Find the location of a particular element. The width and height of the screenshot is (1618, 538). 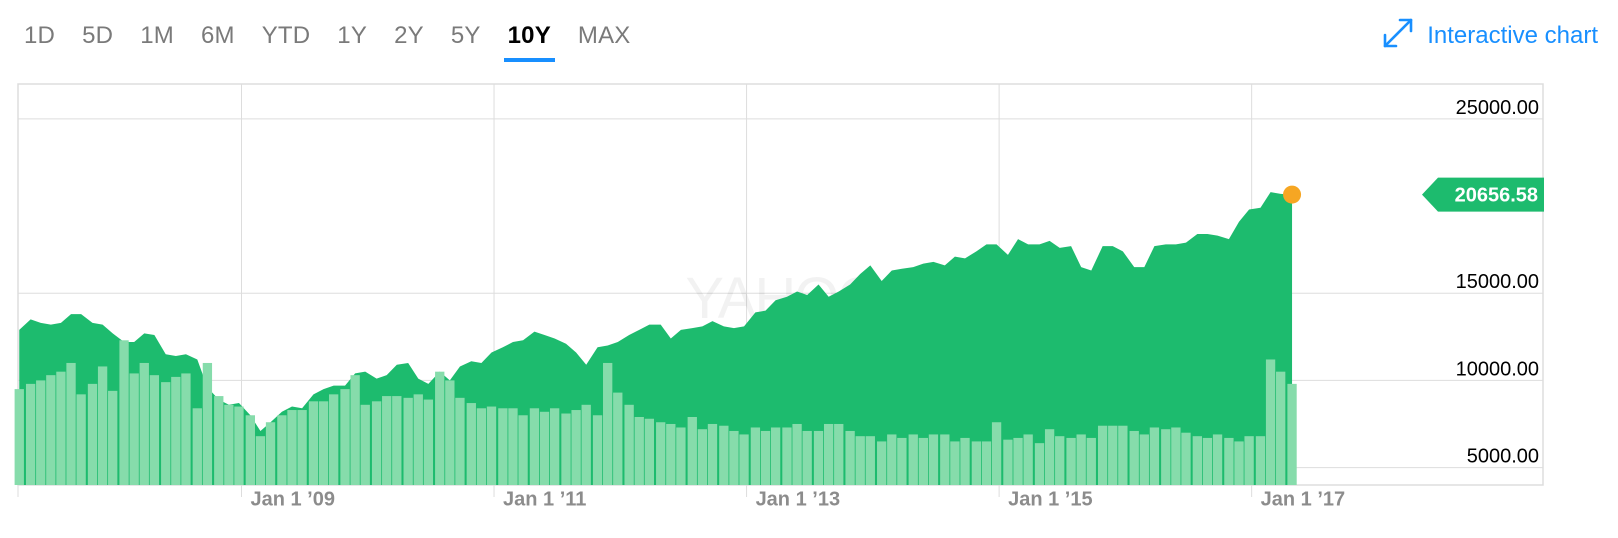

range-tab-6m: 6M is located at coordinates (217, 35).